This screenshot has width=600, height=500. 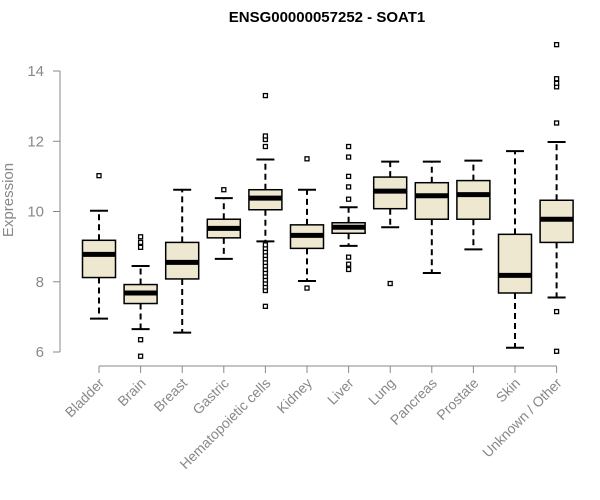 I want to click on y-axis: 6 8 10 12 14, so click(x=44, y=212).